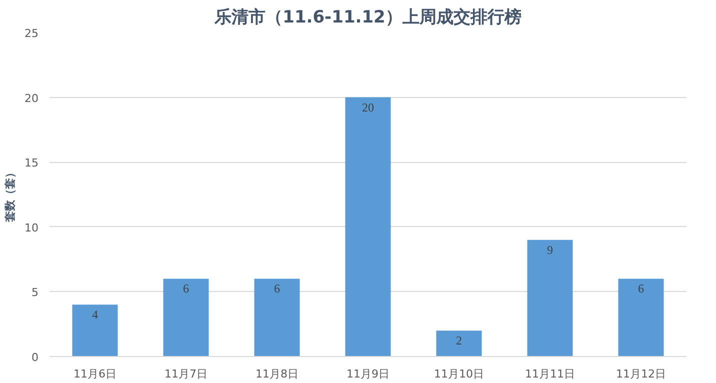 This screenshot has height=383, width=716. What do you see at coordinates (31, 163) in the screenshot?
I see `y-tick-label: 15` at bounding box center [31, 163].